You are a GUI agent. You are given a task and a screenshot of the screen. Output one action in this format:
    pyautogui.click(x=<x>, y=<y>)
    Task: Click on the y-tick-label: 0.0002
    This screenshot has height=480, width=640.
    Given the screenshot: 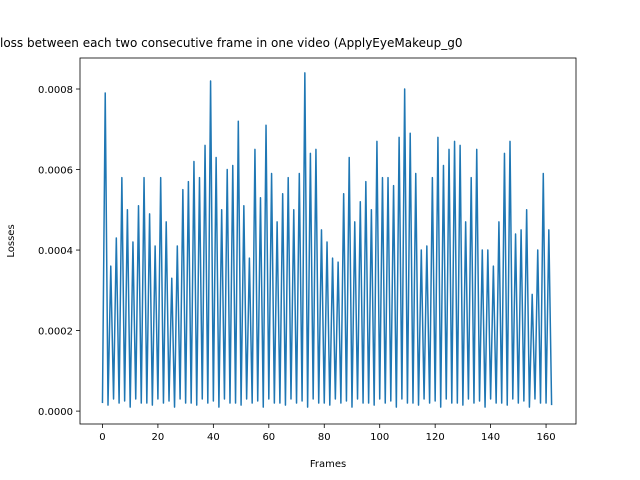 What is the action you would take?
    pyautogui.click(x=55, y=332)
    